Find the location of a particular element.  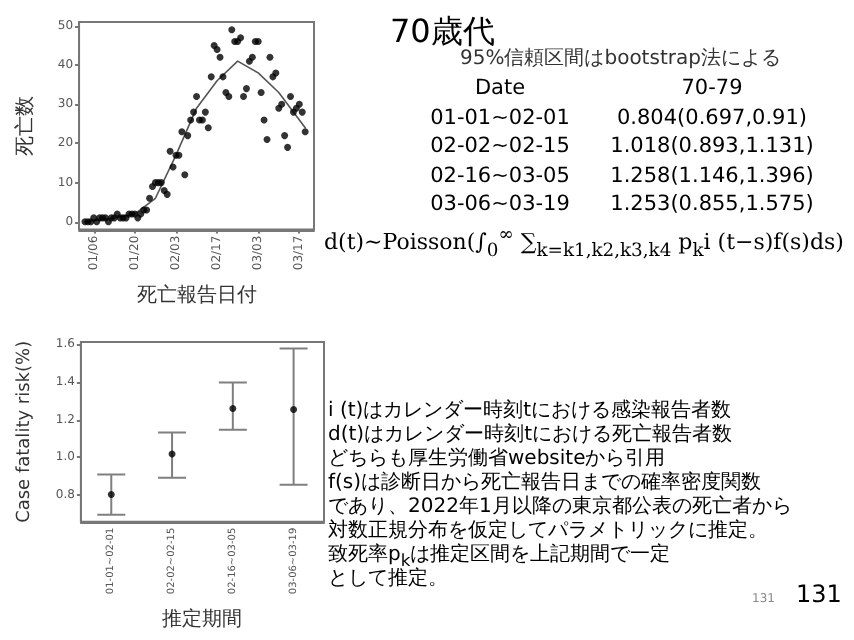

text: 70-79 is located at coordinates (712, 88).